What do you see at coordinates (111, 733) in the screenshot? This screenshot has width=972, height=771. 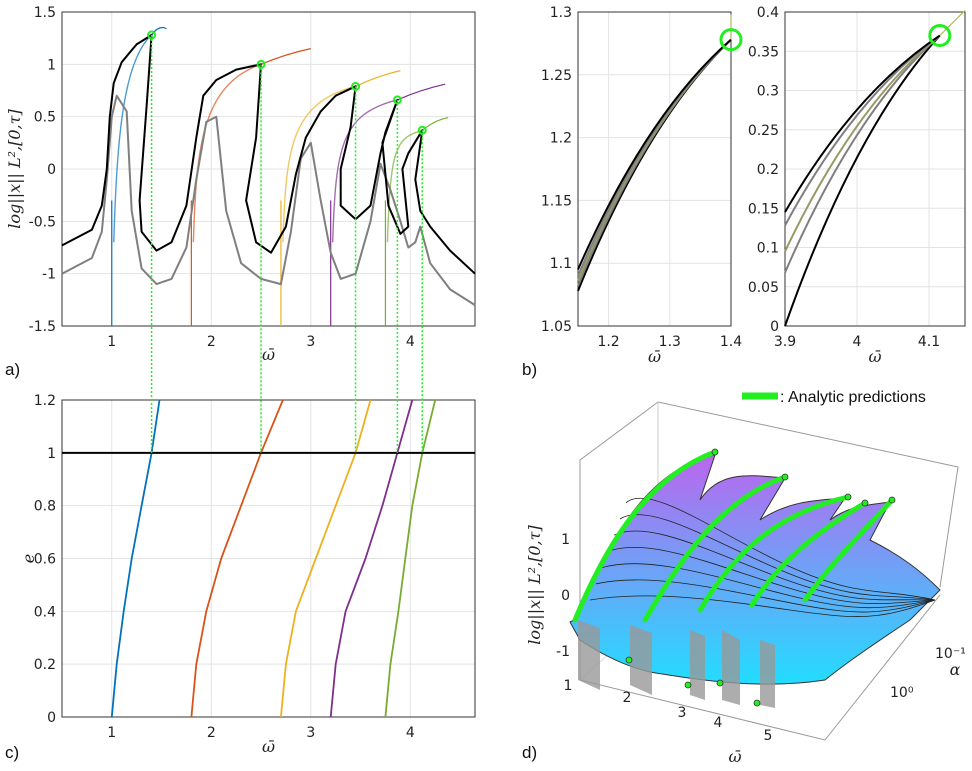 I see `c-xtick-label: 1` at bounding box center [111, 733].